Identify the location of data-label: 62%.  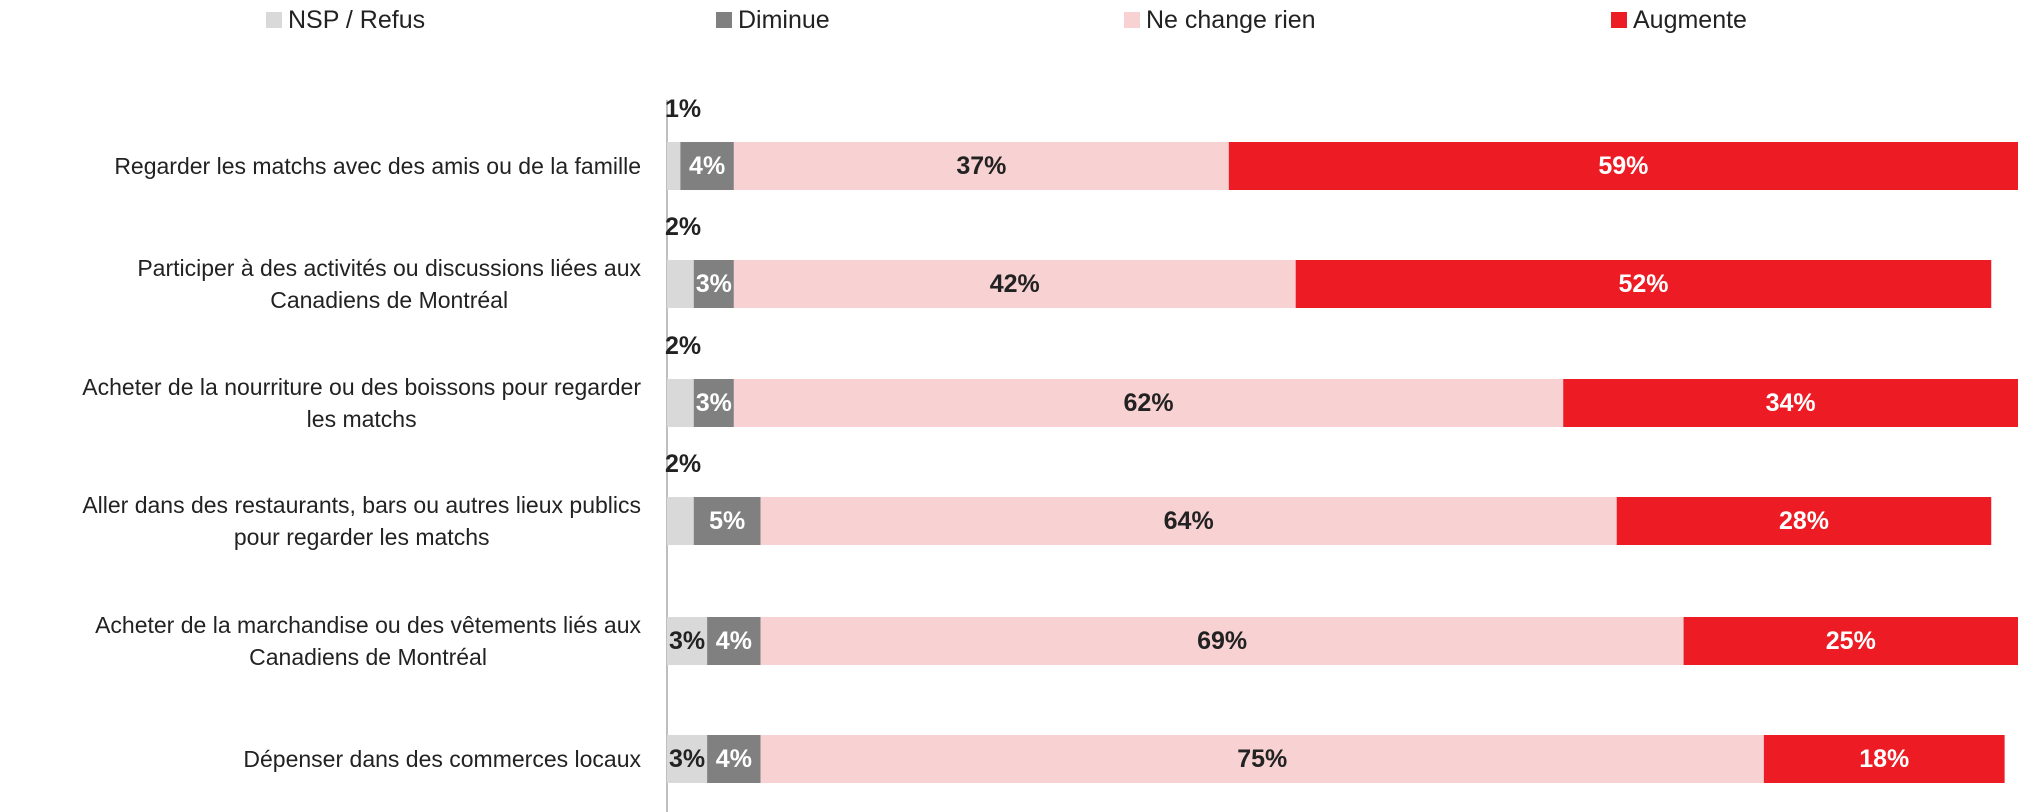
(1149, 403).